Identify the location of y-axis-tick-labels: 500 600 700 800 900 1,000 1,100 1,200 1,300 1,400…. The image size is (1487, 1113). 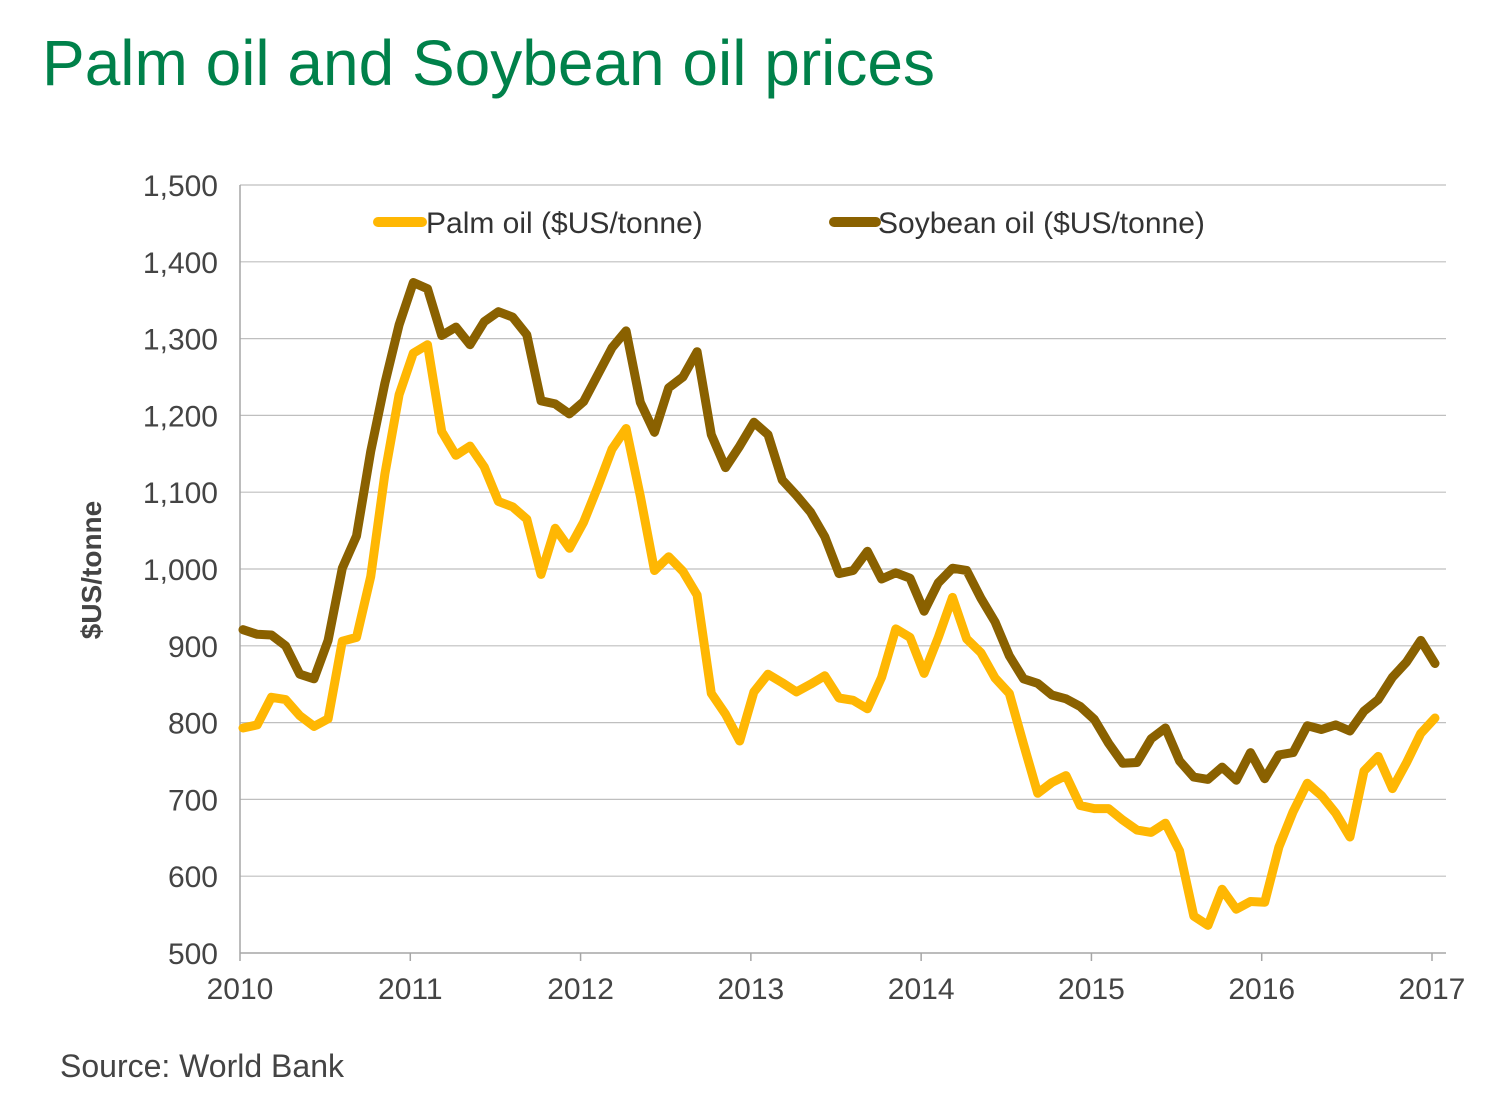
(180, 570).